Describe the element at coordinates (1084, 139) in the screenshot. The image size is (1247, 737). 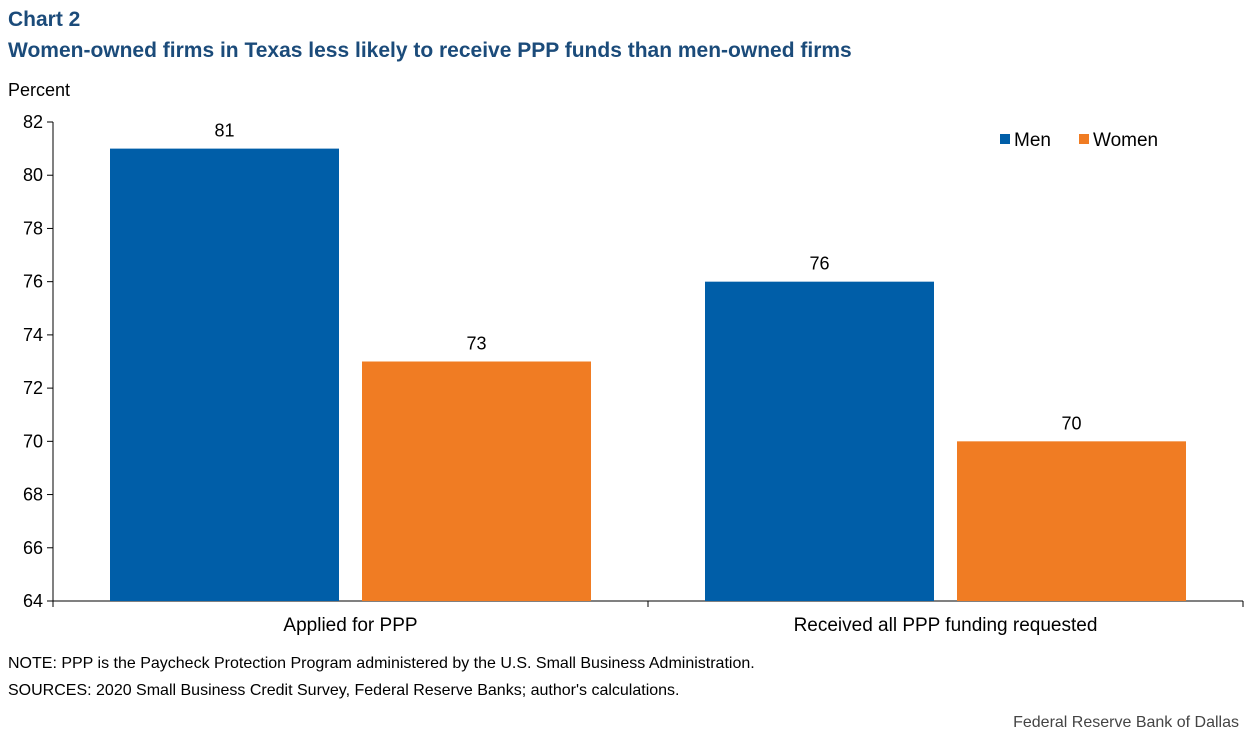
I see `legend-swatch-women` at that location.